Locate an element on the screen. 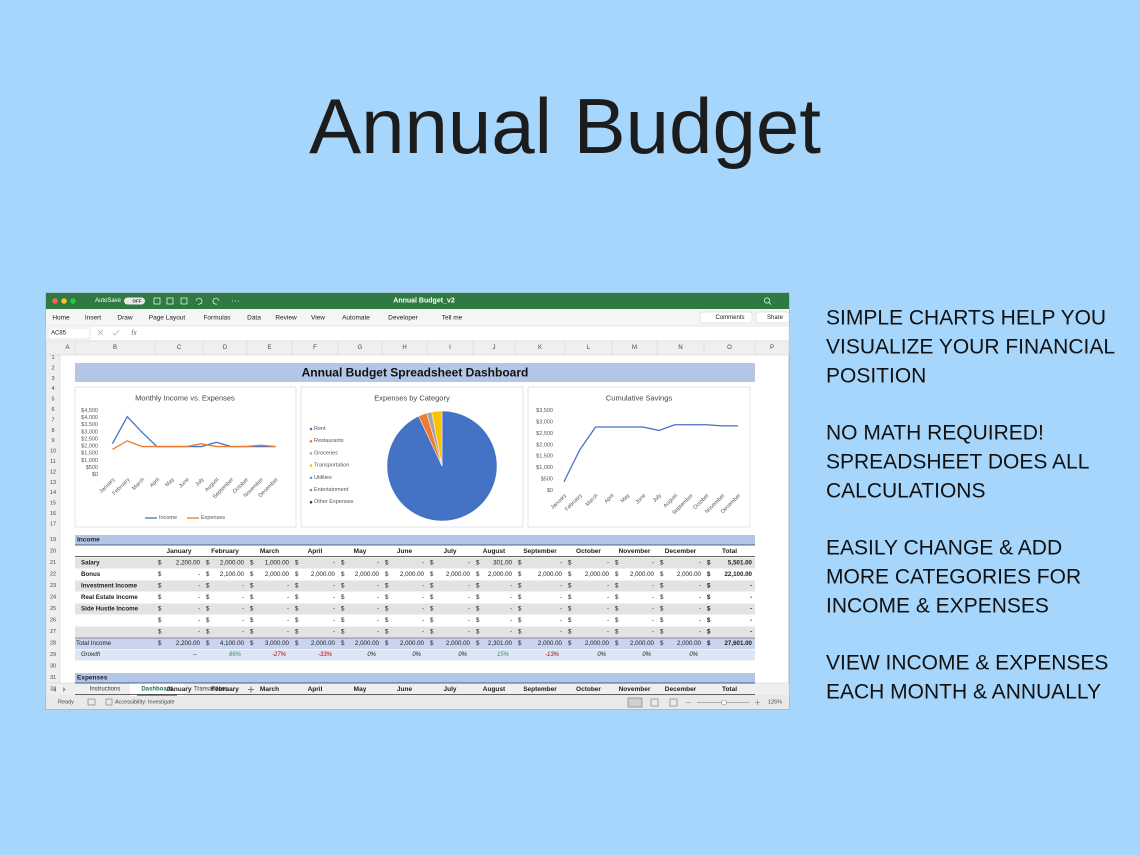 The width and height of the screenshot is (1140, 855). legend-label: Transportation is located at coordinates (331, 466).